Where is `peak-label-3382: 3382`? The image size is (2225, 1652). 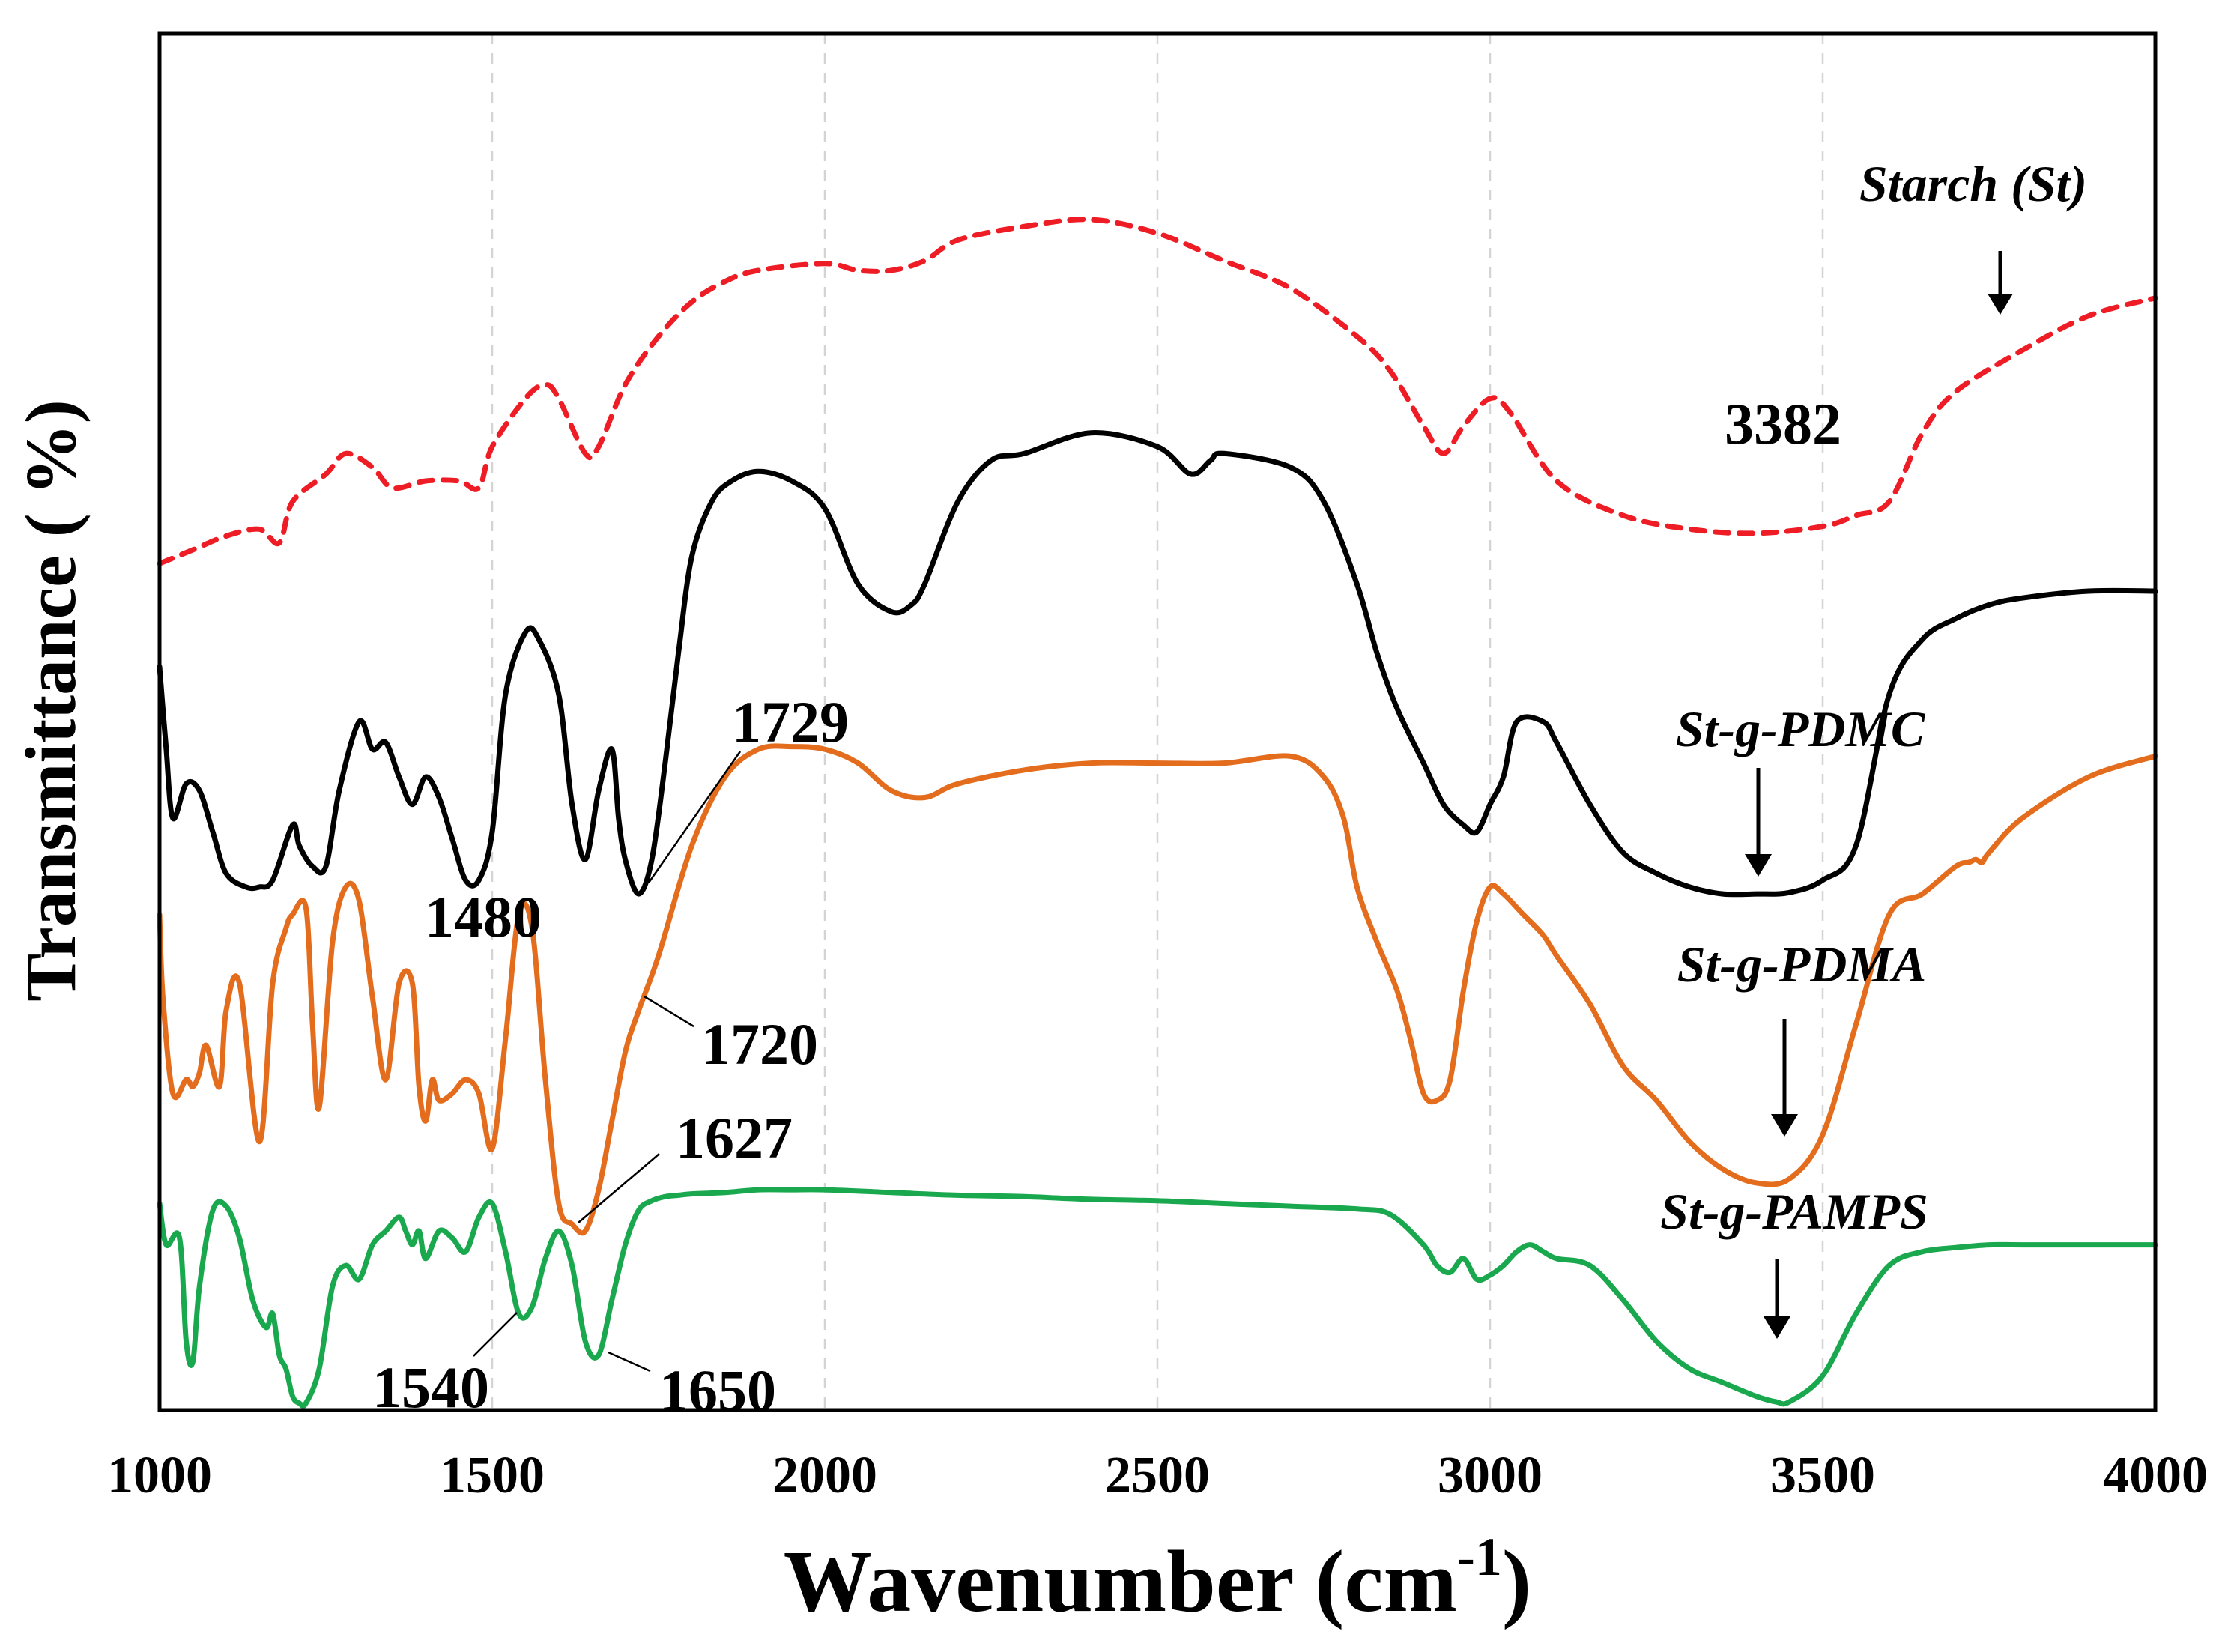 peak-label-3382: 3382 is located at coordinates (1783, 423).